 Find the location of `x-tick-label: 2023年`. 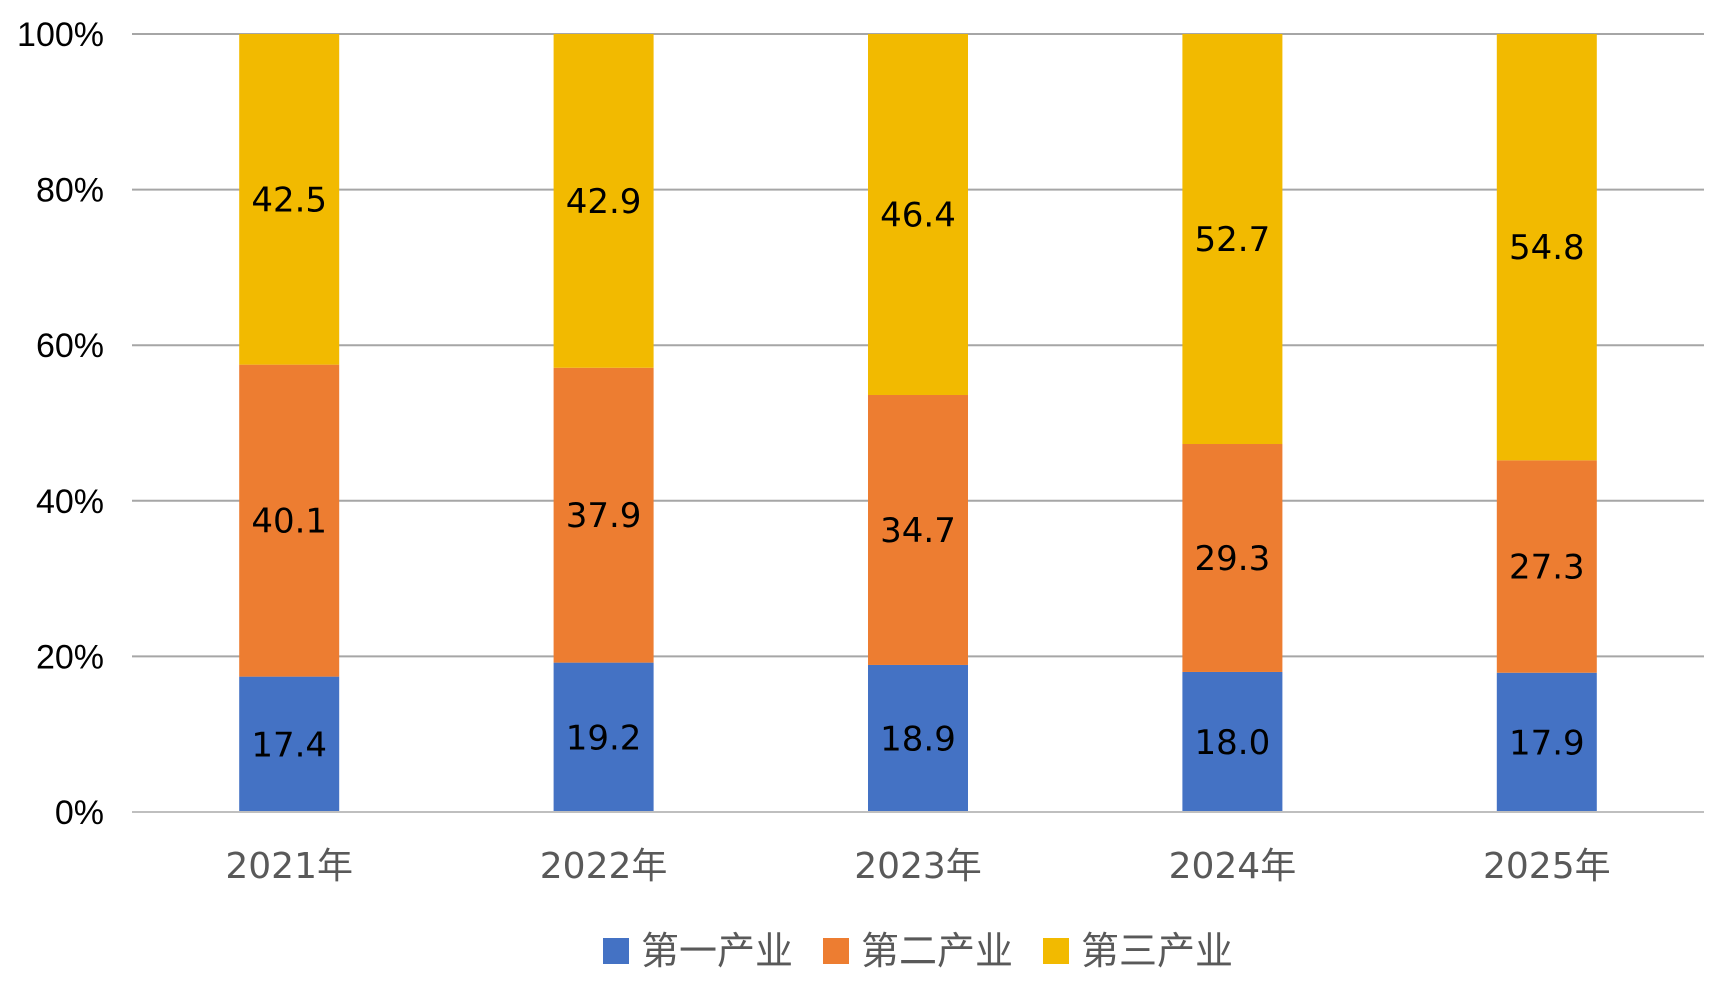

x-tick-label: 2023年 is located at coordinates (918, 866).